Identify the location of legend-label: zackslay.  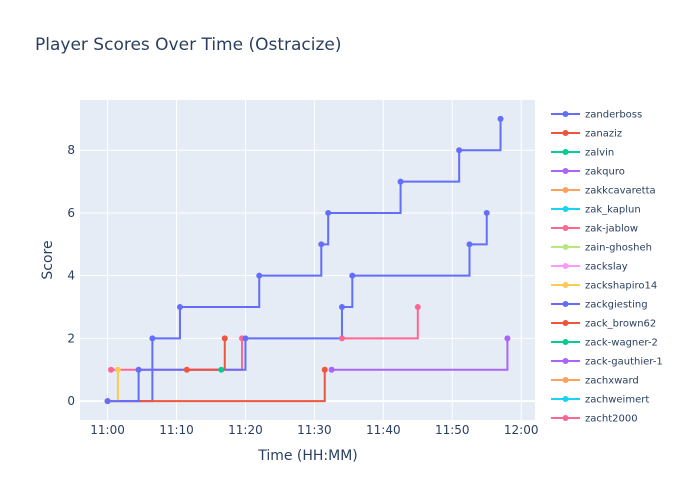
(606, 267).